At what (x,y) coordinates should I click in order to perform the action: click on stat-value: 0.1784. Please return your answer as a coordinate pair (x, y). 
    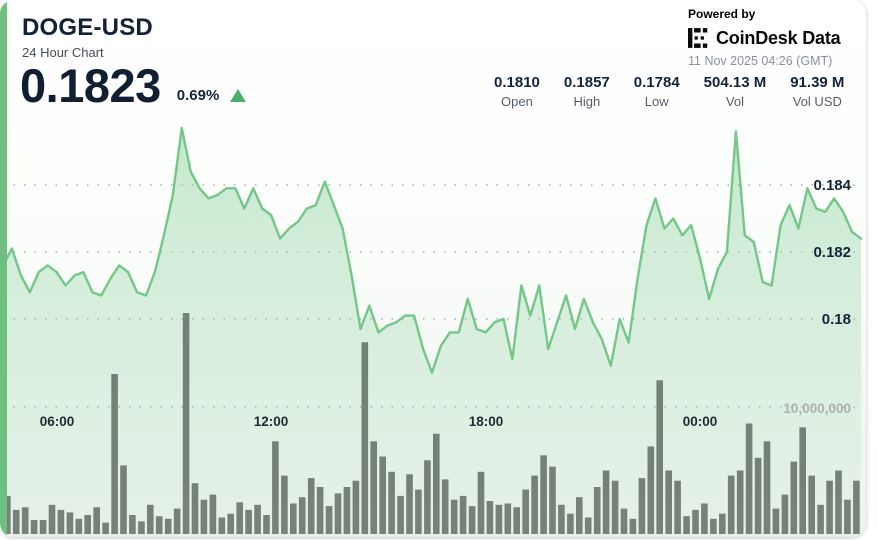
    Looking at the image, I should click on (656, 82).